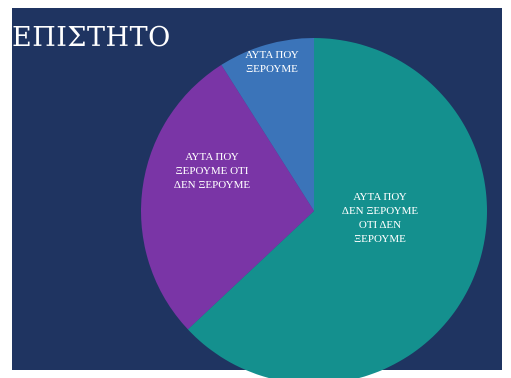 Image resolution: width=511 pixels, height=378 pixels. What do you see at coordinates (91, 37) in the screenshot?
I see `page-title: ΕΠΙΣΤΗΤΟ` at bounding box center [91, 37].